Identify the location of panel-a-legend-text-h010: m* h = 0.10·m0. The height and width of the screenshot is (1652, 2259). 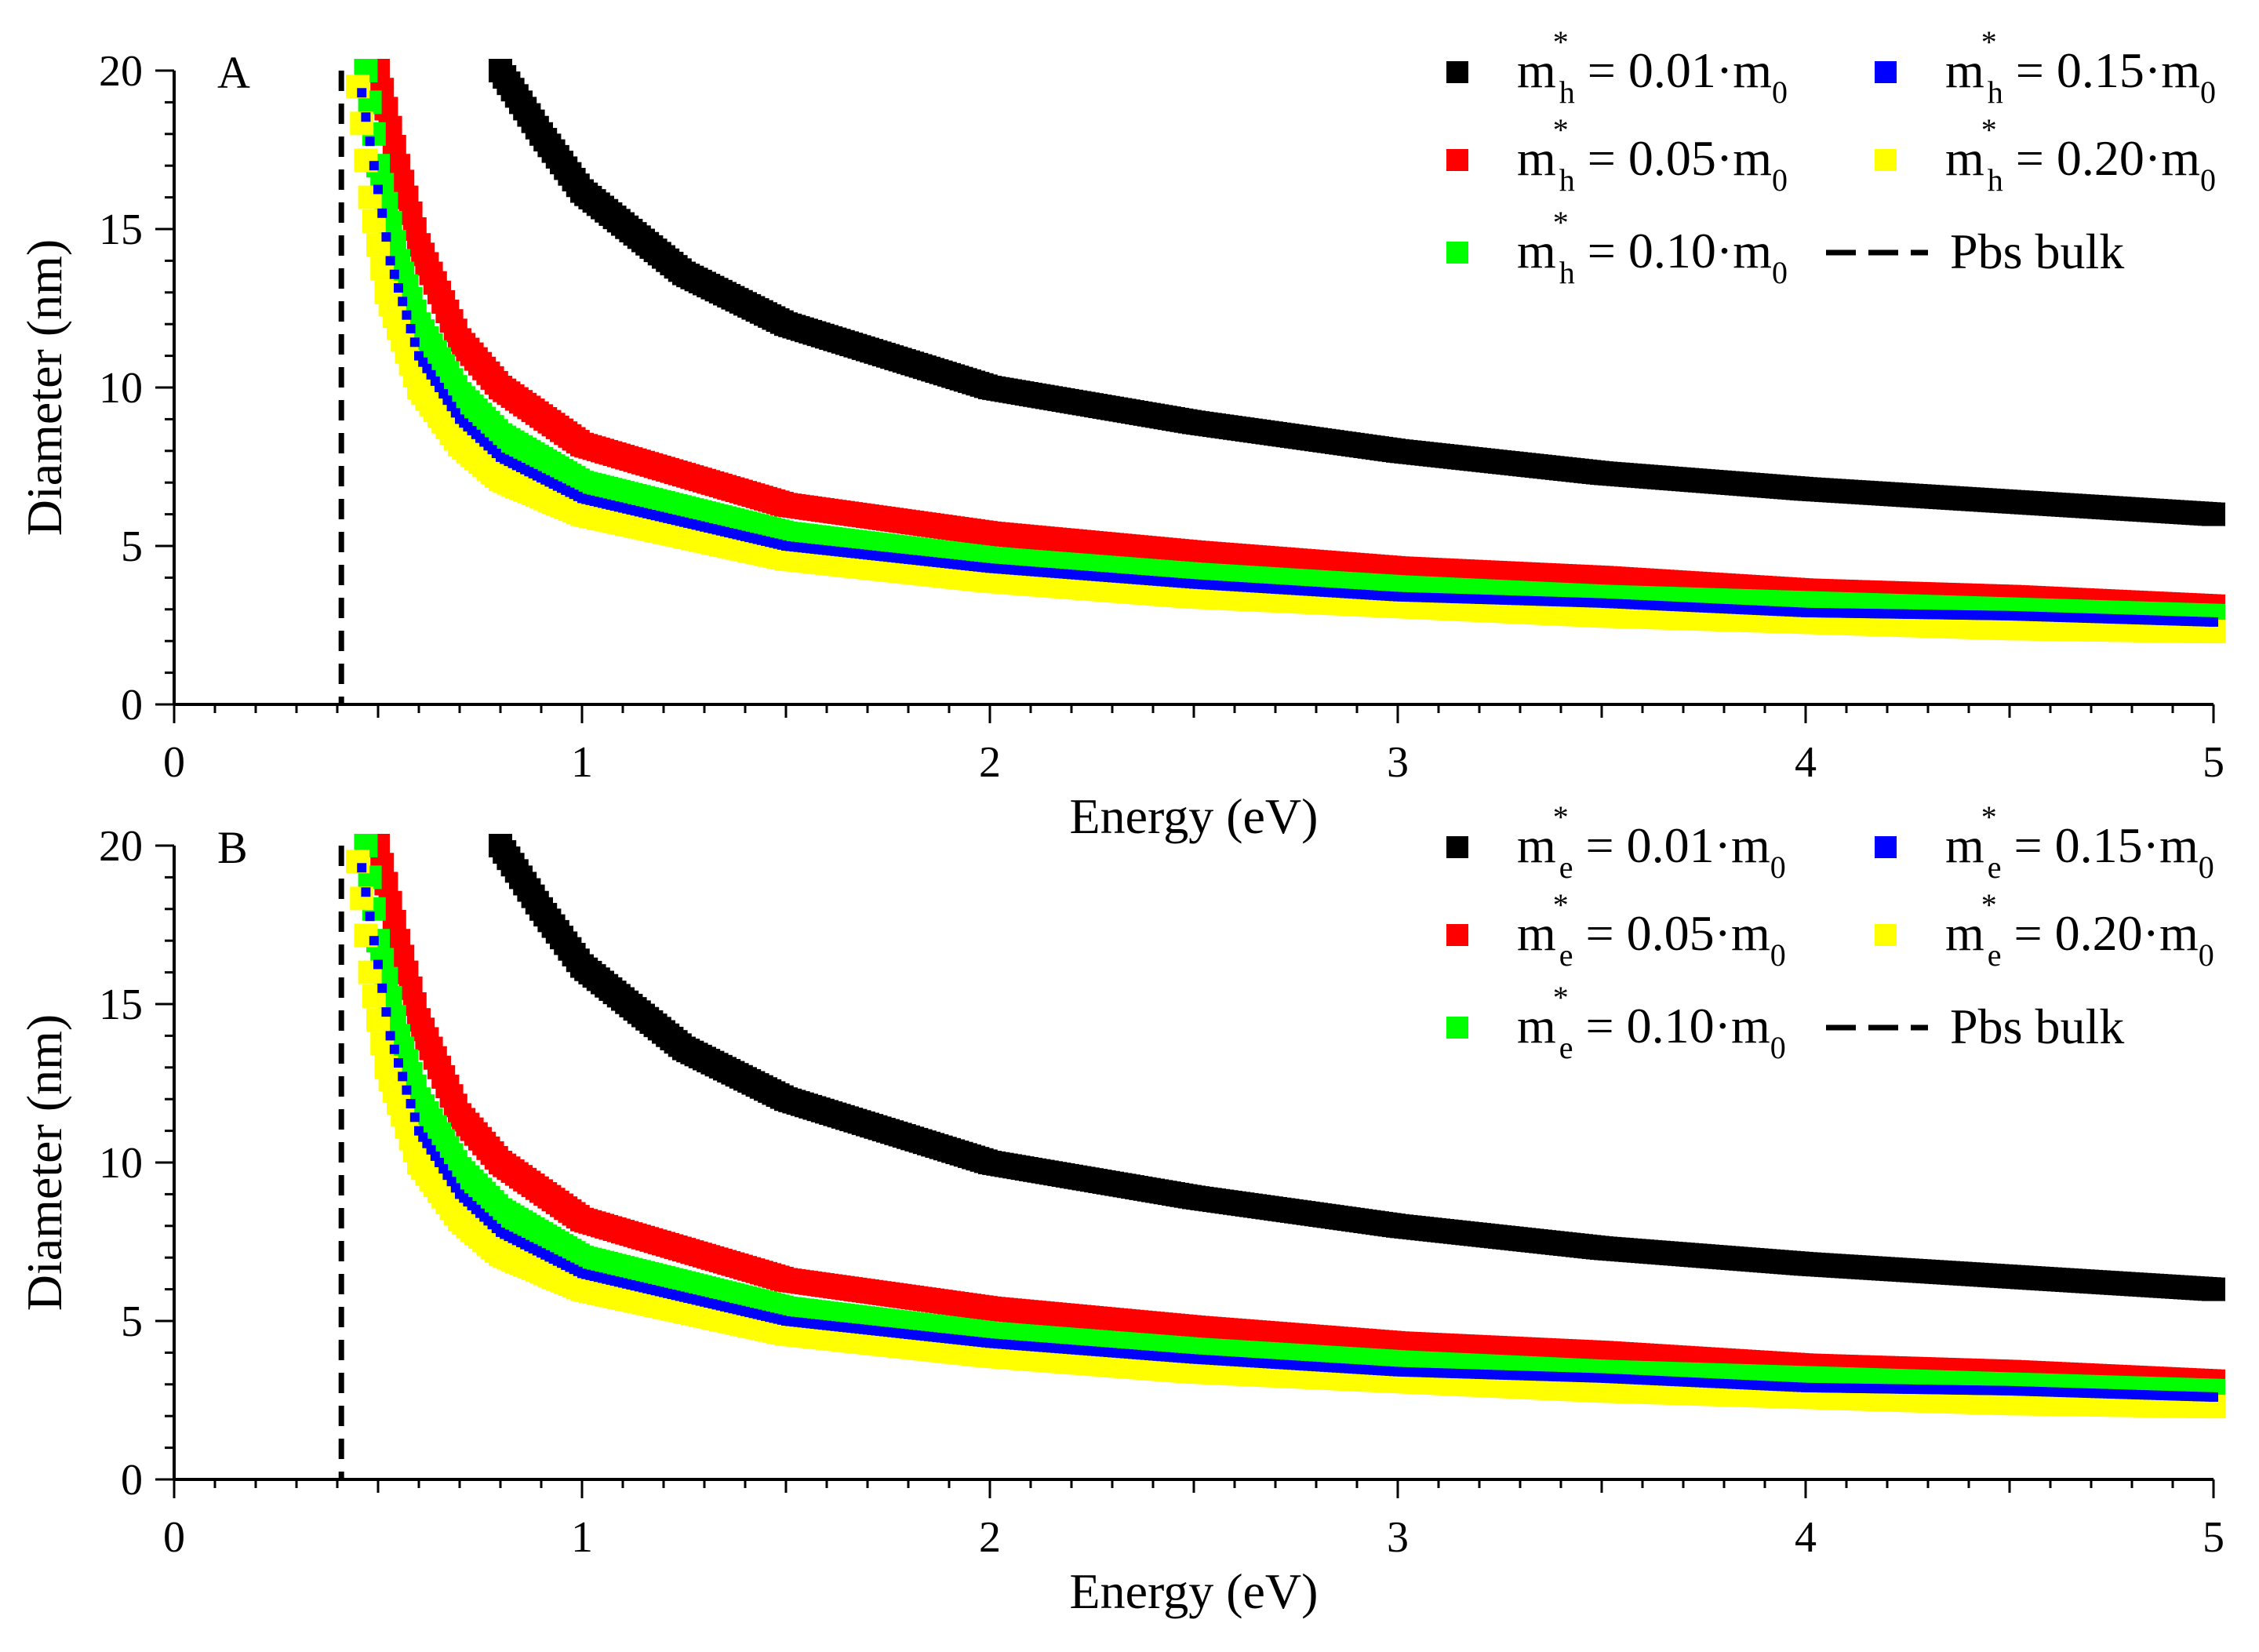
(1653, 248).